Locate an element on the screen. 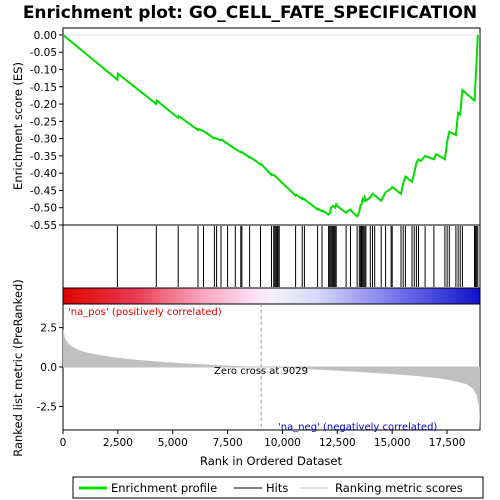 The height and width of the screenshot is (500, 500). legend-label-enrichment: Enrichment profile is located at coordinates (164, 488).